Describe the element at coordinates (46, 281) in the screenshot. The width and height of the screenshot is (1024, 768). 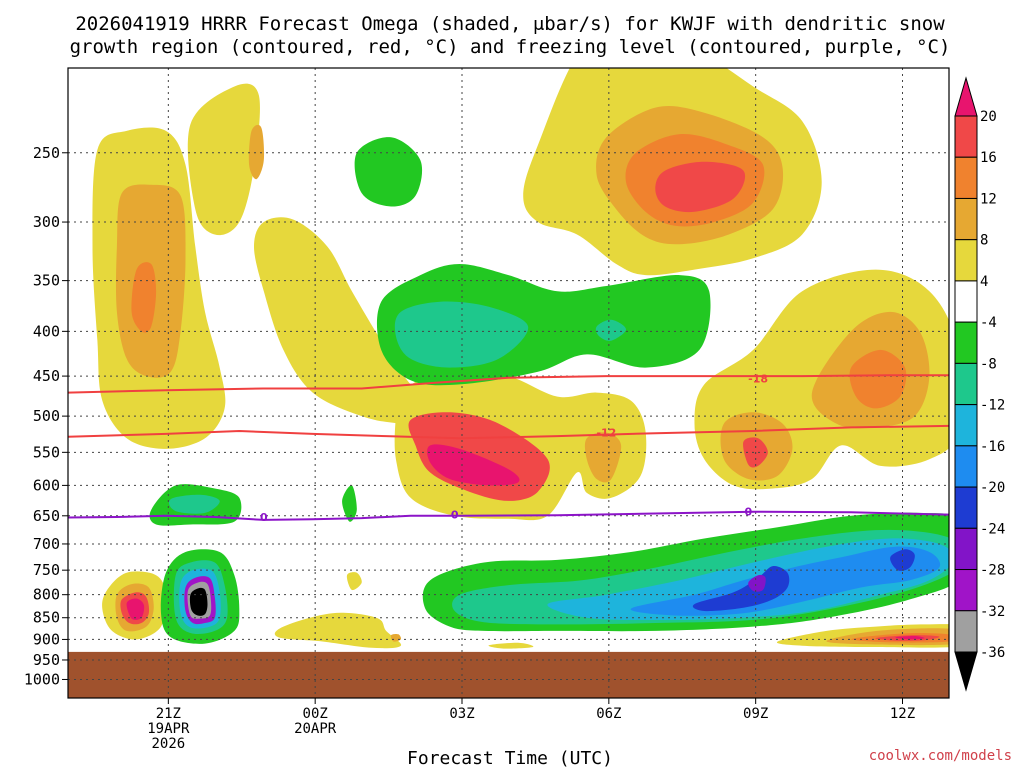
I see `y-tick-label: 350` at that location.